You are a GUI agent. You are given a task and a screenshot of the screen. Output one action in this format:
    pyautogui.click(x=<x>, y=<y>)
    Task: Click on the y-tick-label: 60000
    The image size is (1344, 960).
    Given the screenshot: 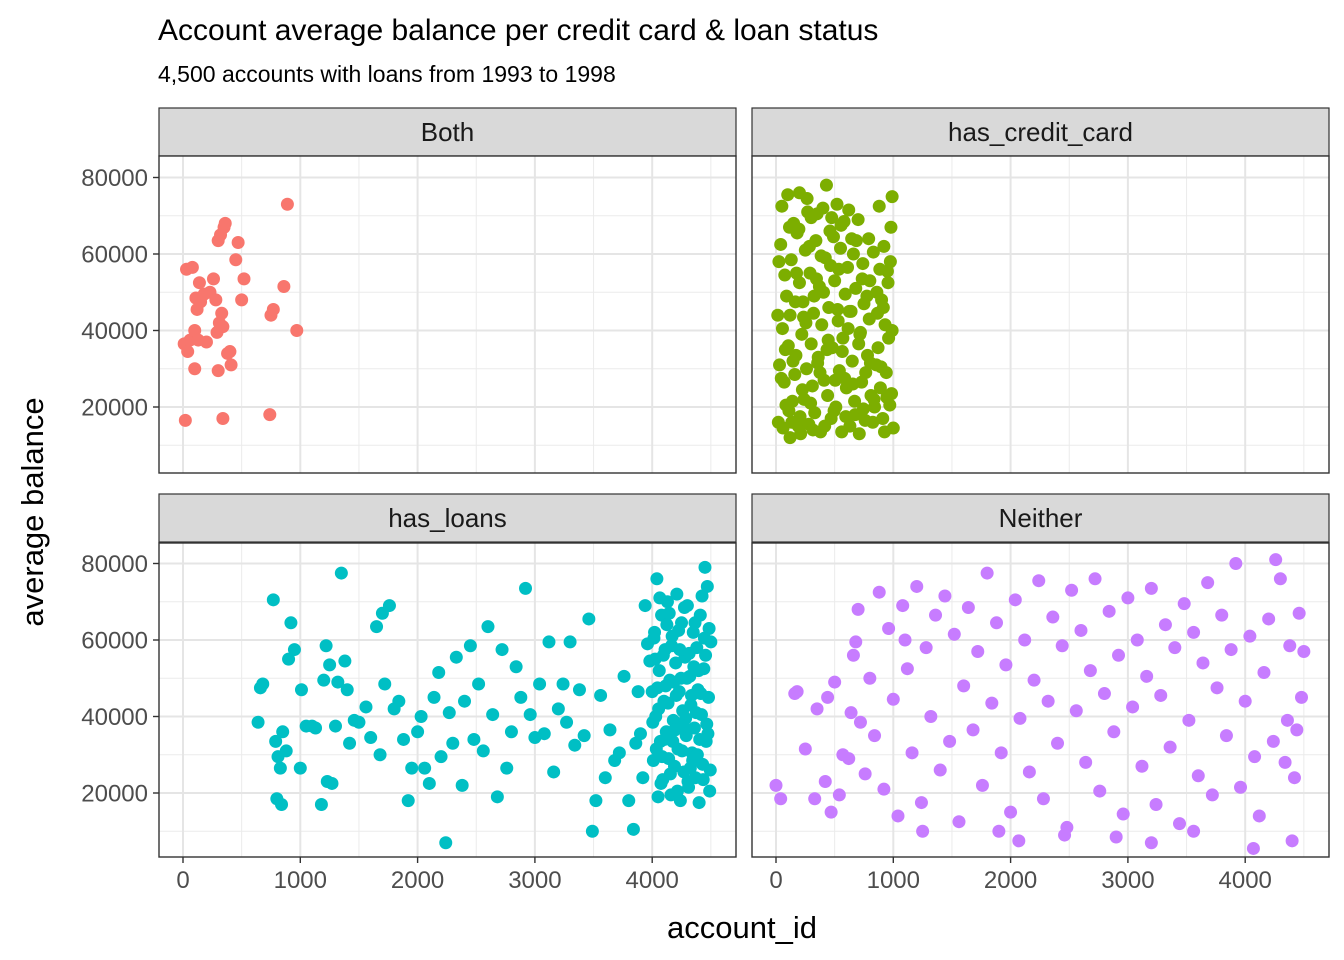 What is the action you would take?
    pyautogui.click(x=114, y=255)
    